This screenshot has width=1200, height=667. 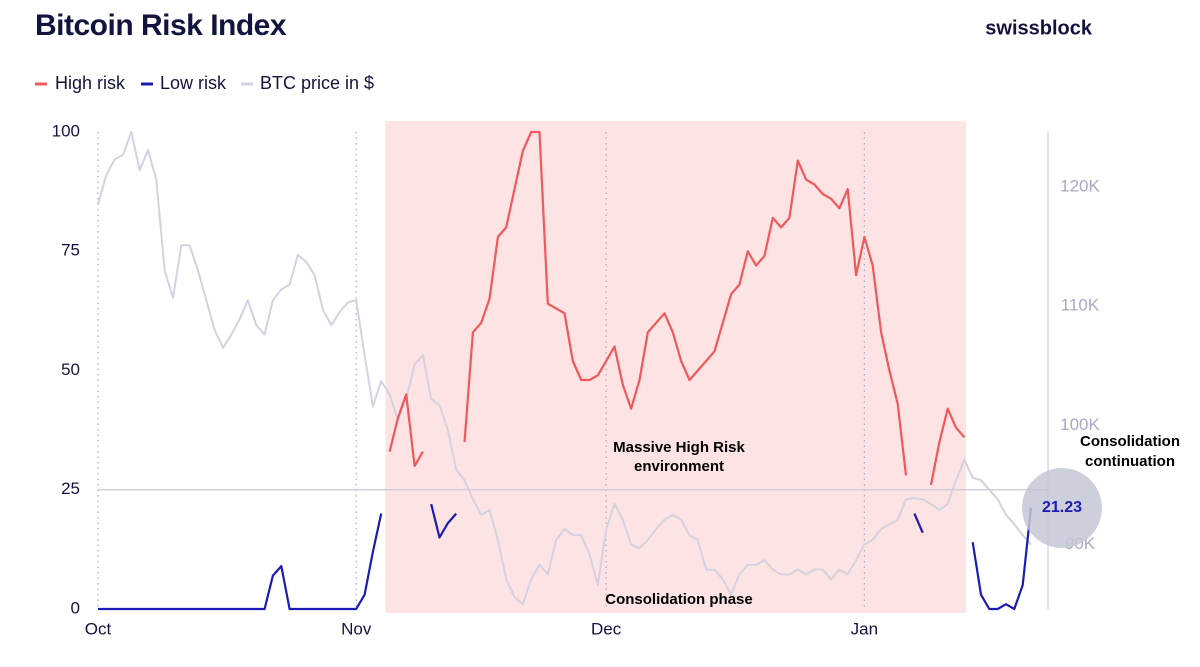 What do you see at coordinates (70, 488) in the screenshot?
I see `y-tick-label: 25` at bounding box center [70, 488].